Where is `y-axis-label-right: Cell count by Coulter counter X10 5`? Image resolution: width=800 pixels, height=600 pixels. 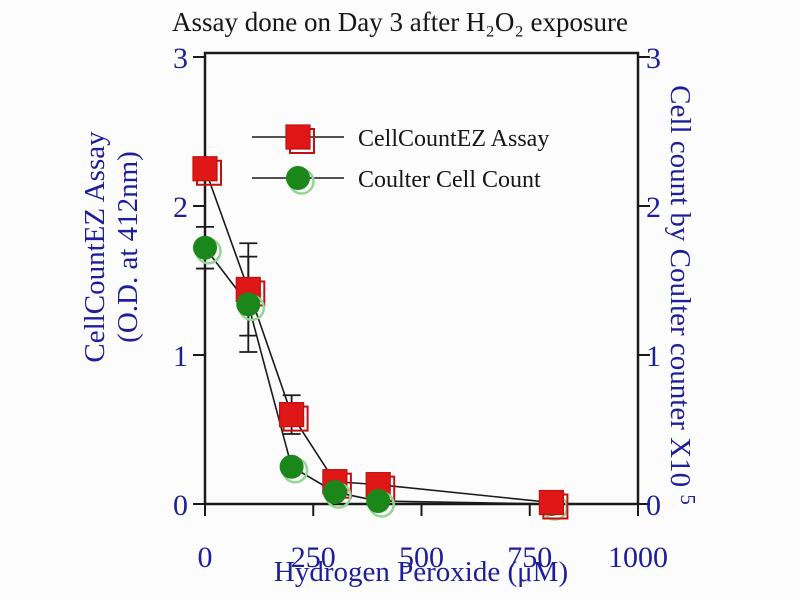 y-axis-label-right: Cell count by Coulter counter X10 5 is located at coordinates (682, 295).